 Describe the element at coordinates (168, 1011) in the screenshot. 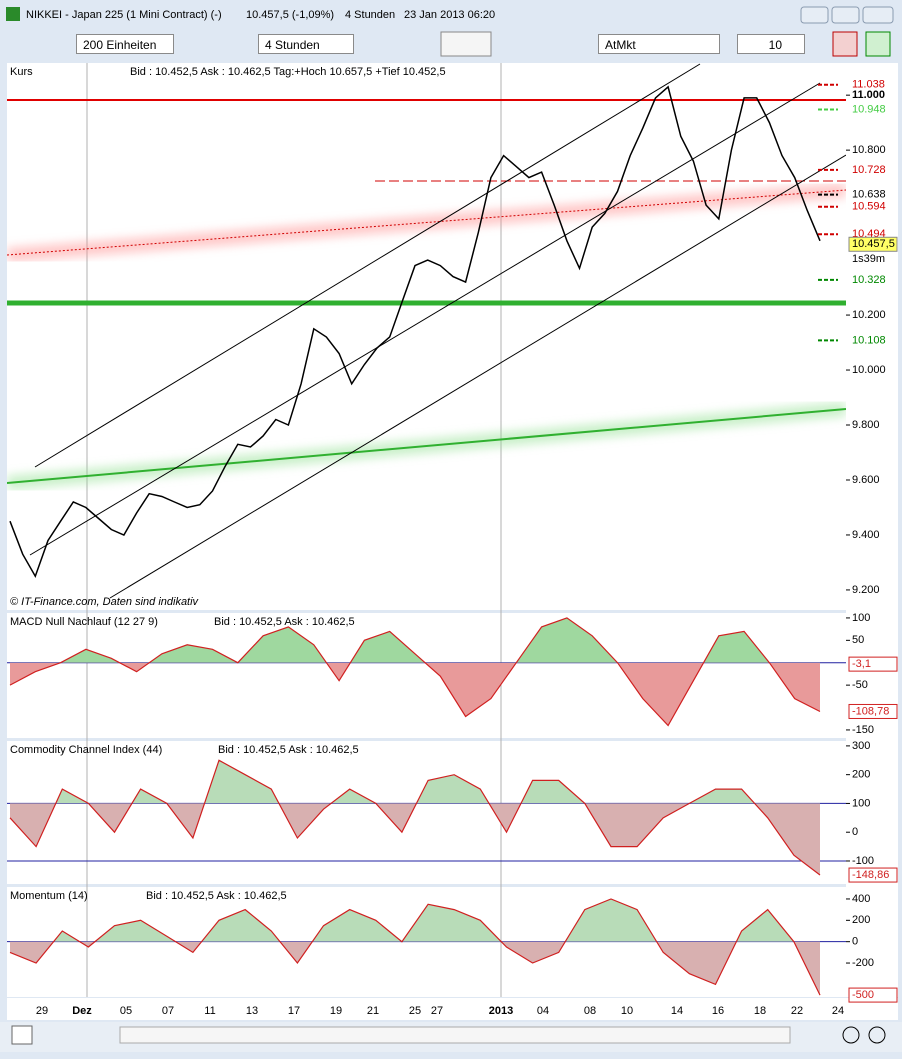

I see `x-tick-label: 07` at that location.